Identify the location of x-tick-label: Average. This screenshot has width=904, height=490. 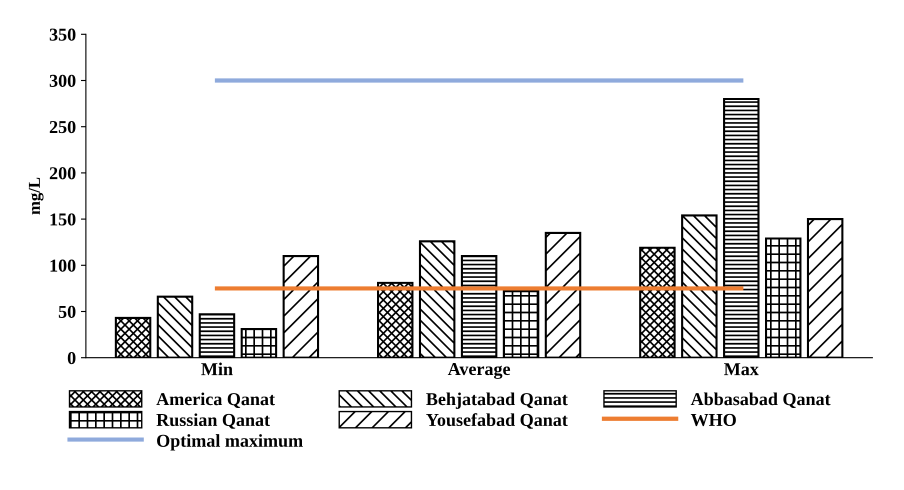
(479, 371).